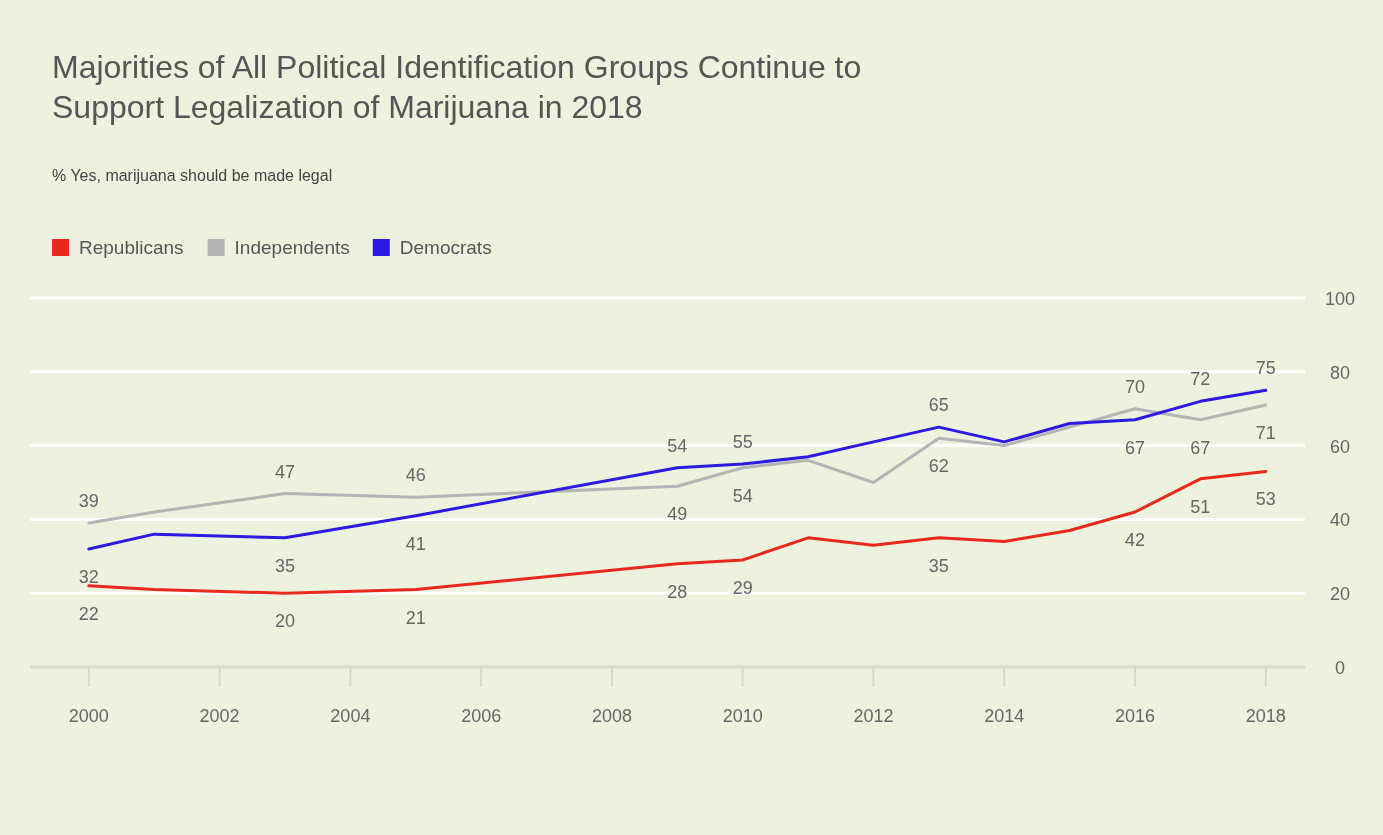 This screenshot has height=835, width=1383. Describe the element at coordinates (285, 621) in the screenshot. I see `data-label: 20` at that location.